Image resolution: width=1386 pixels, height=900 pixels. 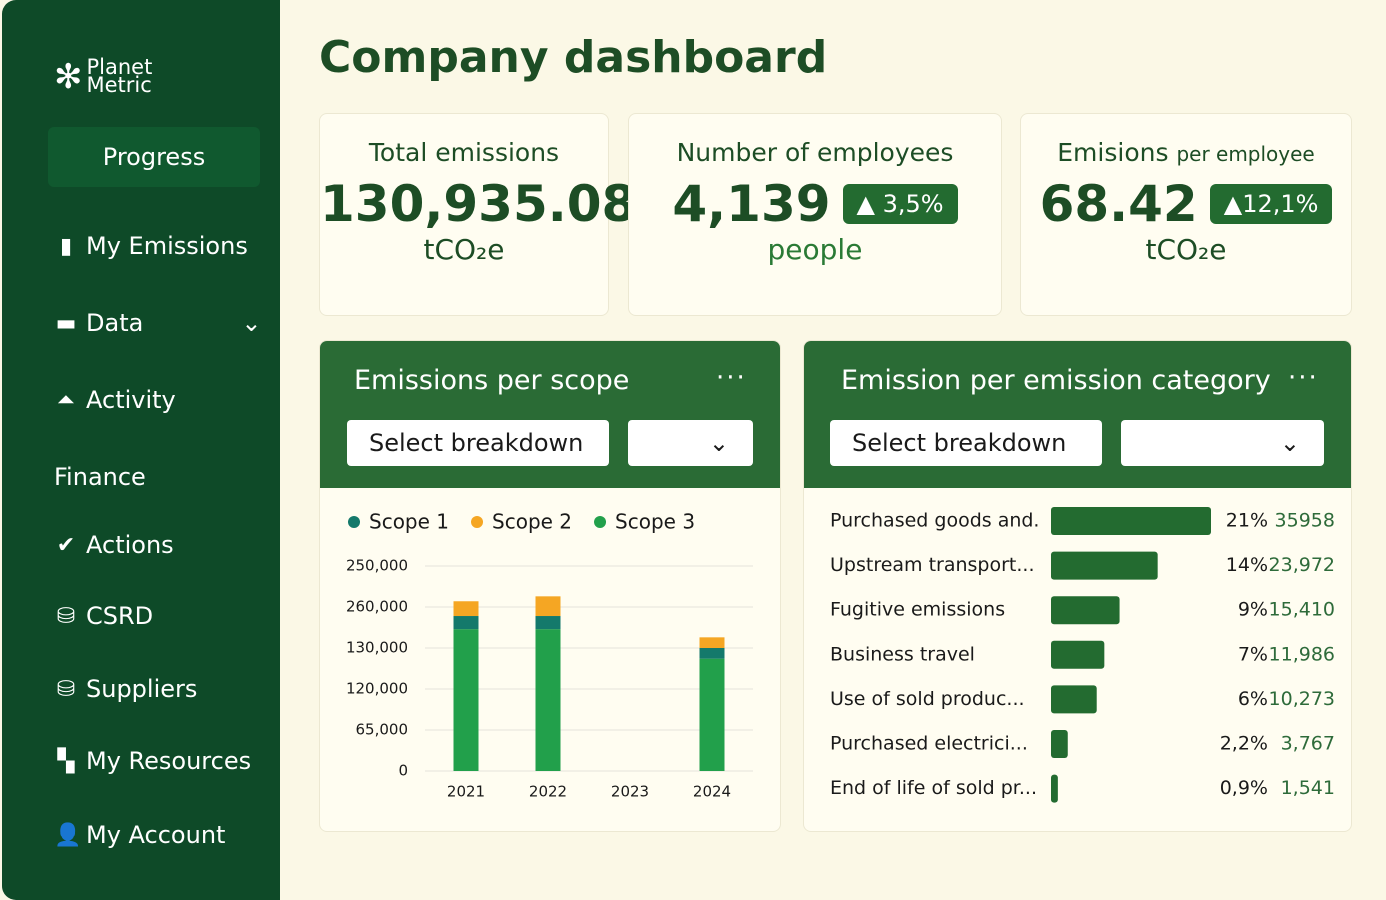 I want to click on y-tick-label: 130,000, so click(x=377, y=648).